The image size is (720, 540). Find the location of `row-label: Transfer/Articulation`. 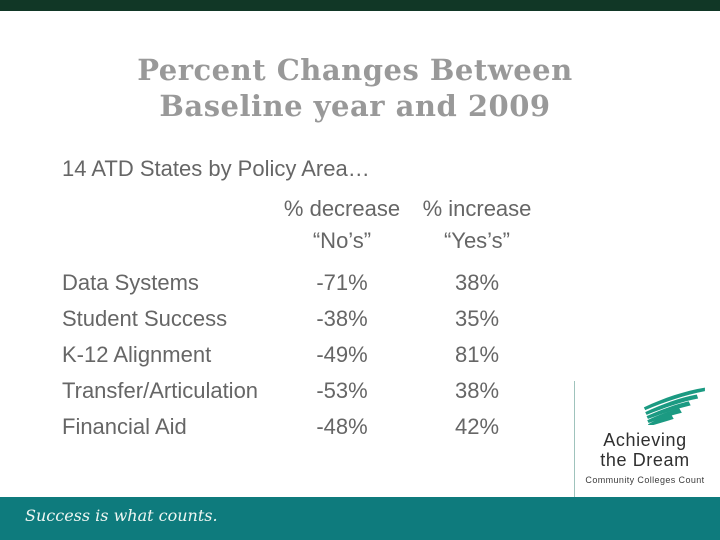

row-label: Transfer/Articulation is located at coordinates (160, 390).